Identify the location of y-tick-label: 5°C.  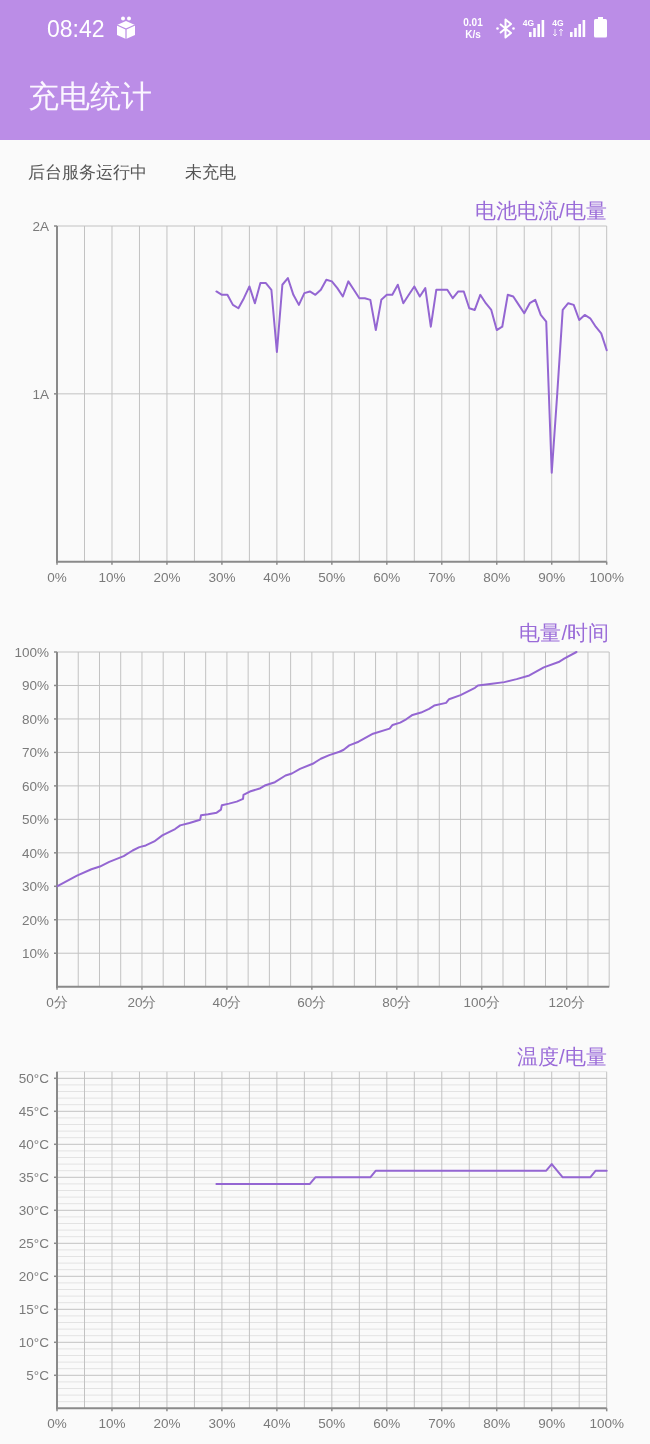
(38, 1376).